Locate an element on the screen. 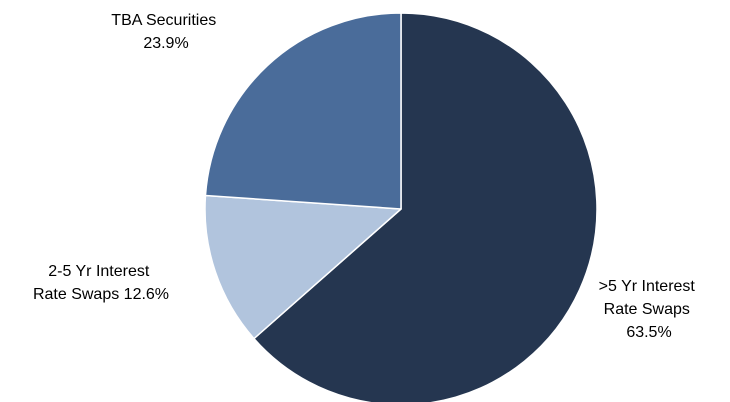  slice-label-gt5yr-swaps: >5 Yr Interest Rate Swaps 63.5% is located at coordinates (649, 309).